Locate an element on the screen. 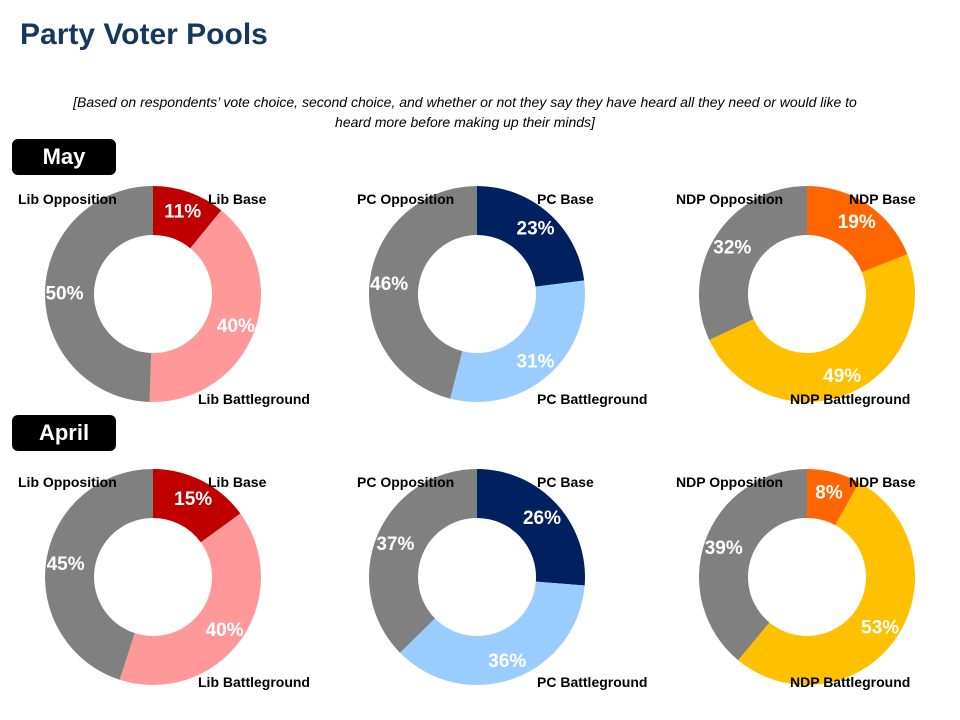  value-label-may-lib-battleground: 40% is located at coordinates (236, 326).